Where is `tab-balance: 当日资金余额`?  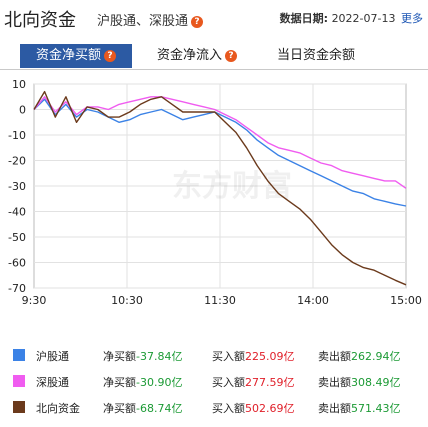
tab-balance: 当日资金余额 is located at coordinates (316, 55).